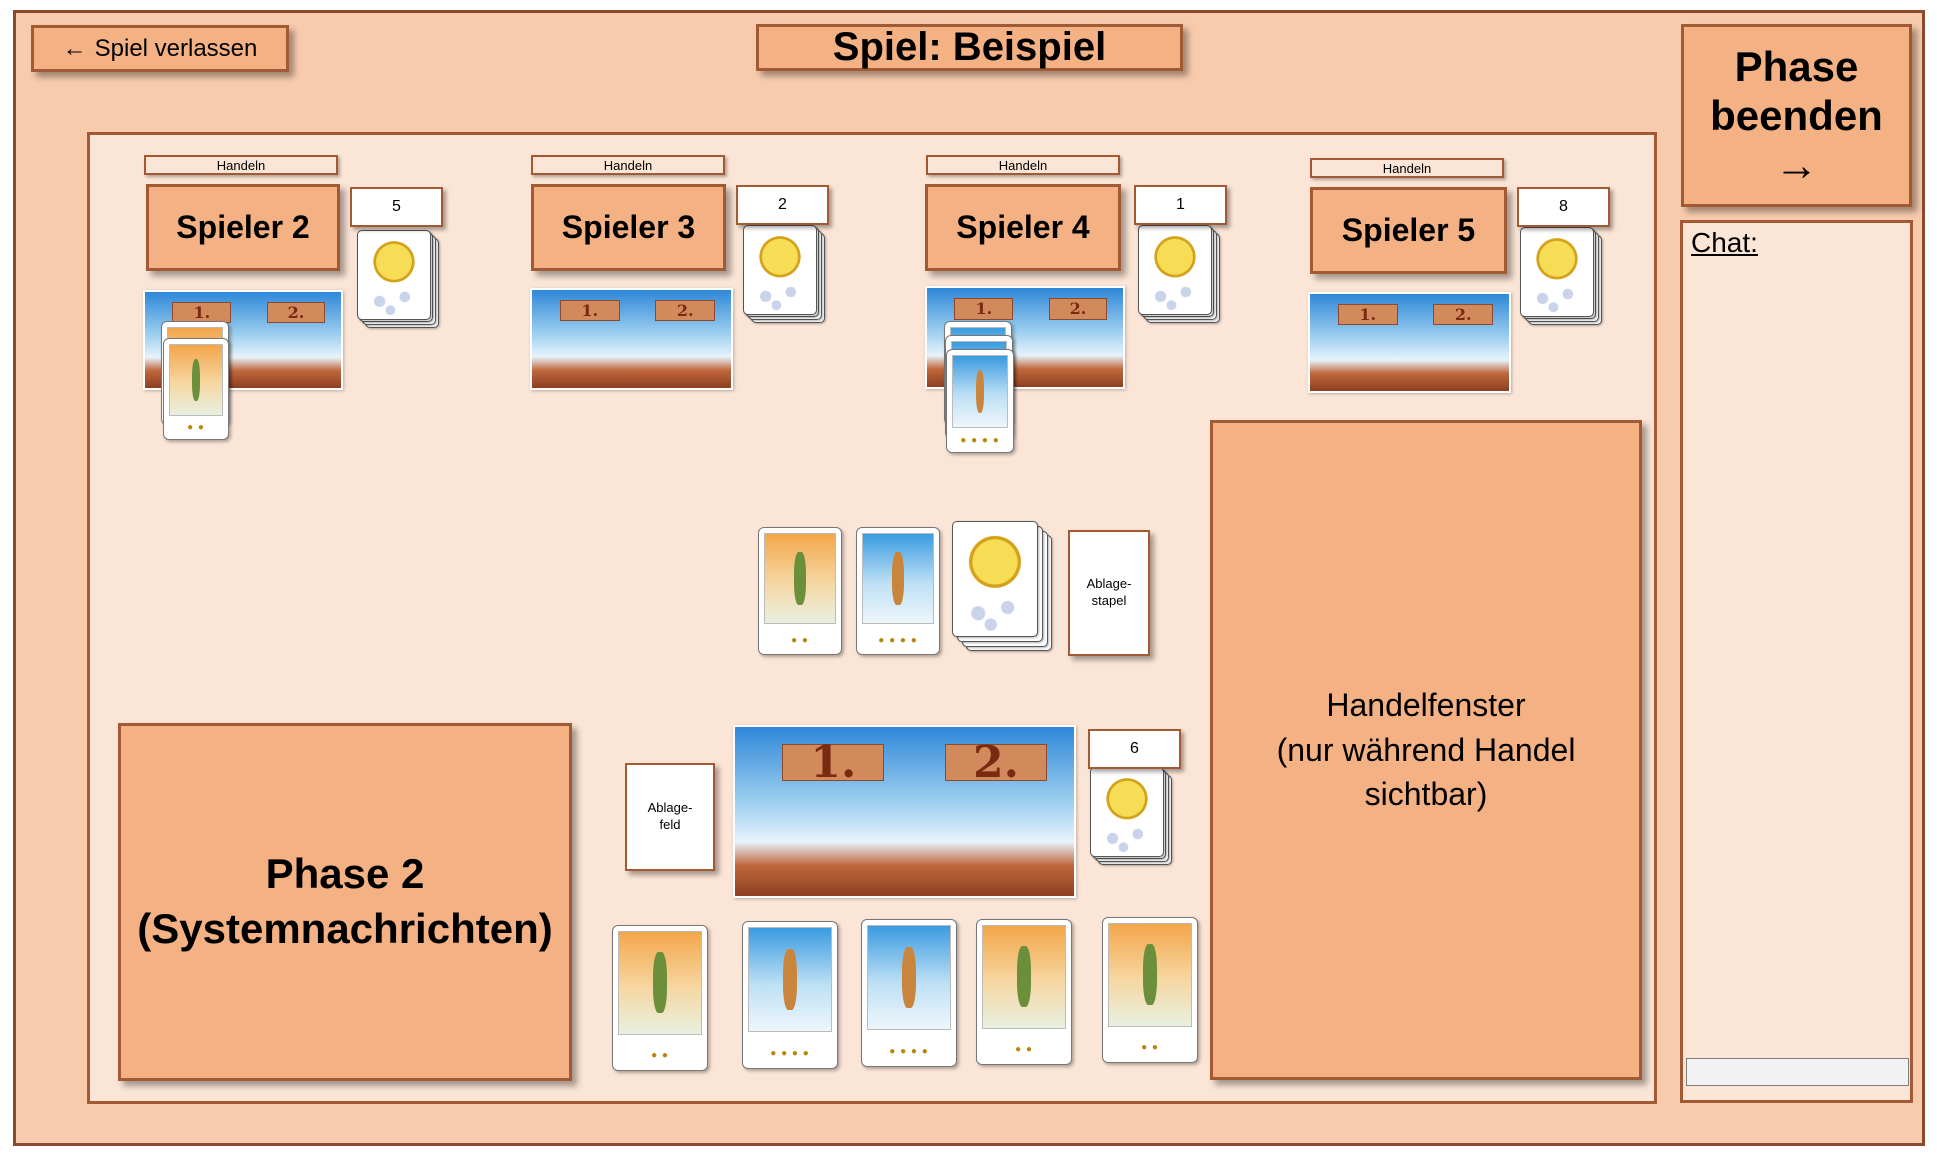 This screenshot has width=1937, height=1158. I want to click on player-name-player-5: Spieler 5, so click(1408, 230).